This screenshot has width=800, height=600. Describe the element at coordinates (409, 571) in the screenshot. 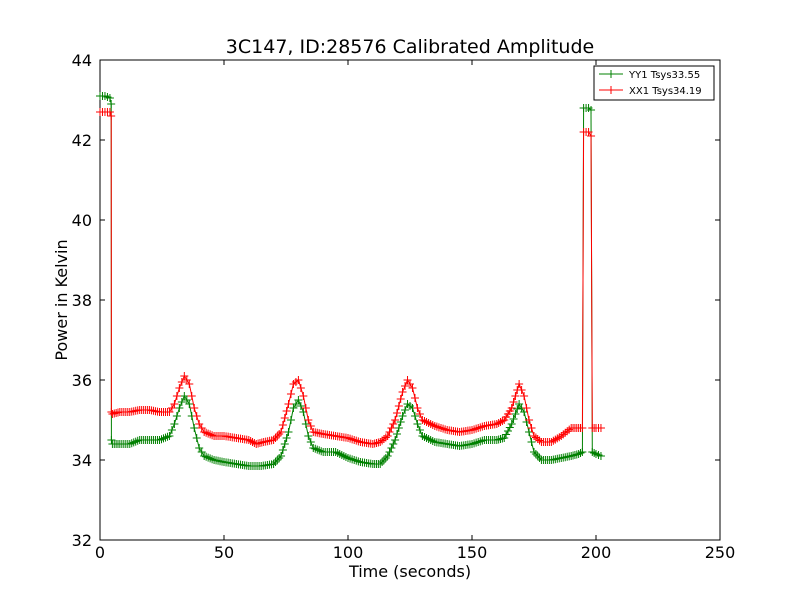

I see `x-axis-label: Time (seconds)` at that location.